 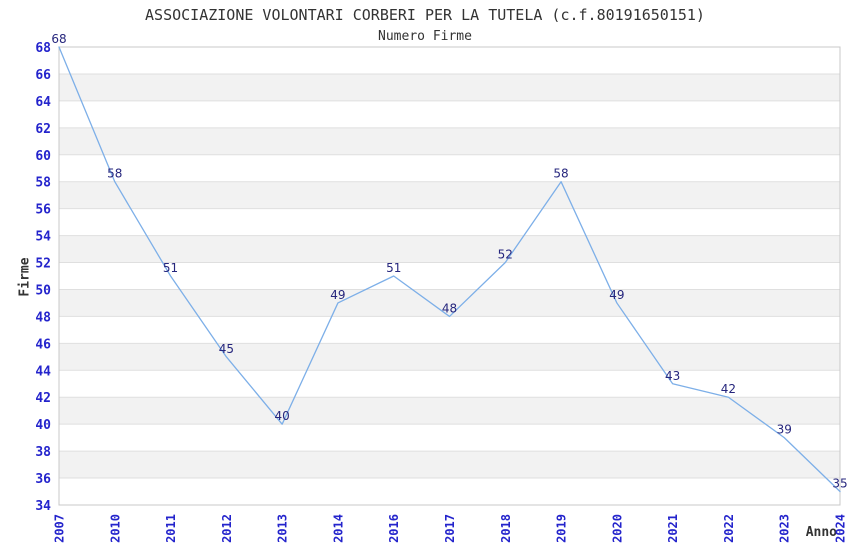 What do you see at coordinates (43, 425) in the screenshot?
I see `y-tick-label: 40` at bounding box center [43, 425].